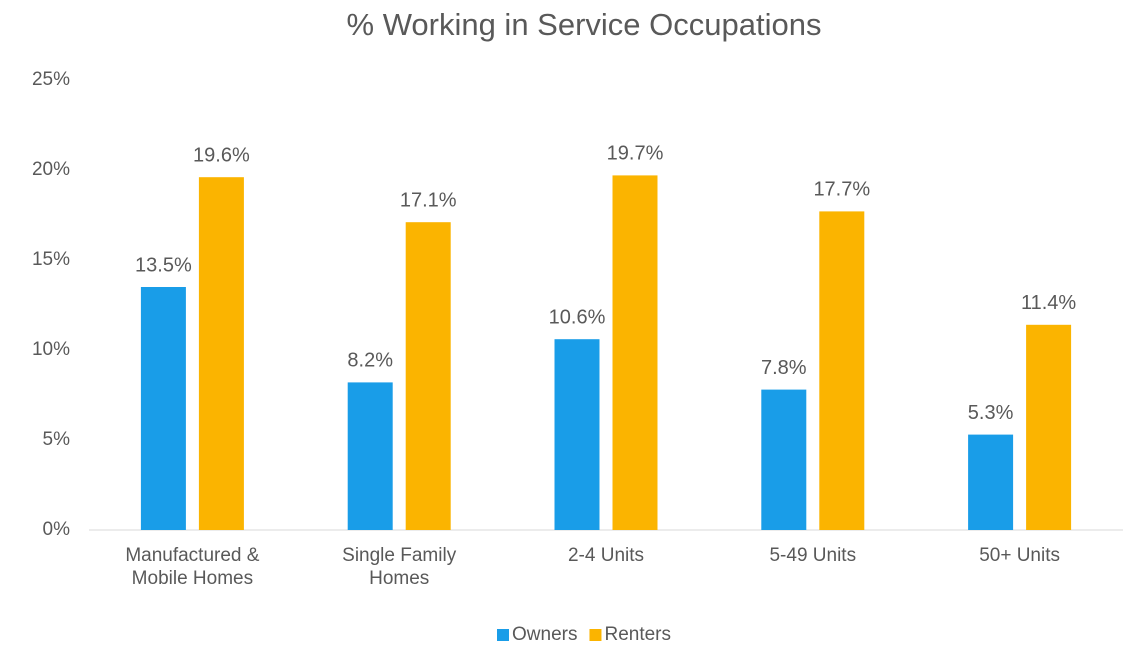  I want to click on data-label: 8.2%, so click(370, 361).